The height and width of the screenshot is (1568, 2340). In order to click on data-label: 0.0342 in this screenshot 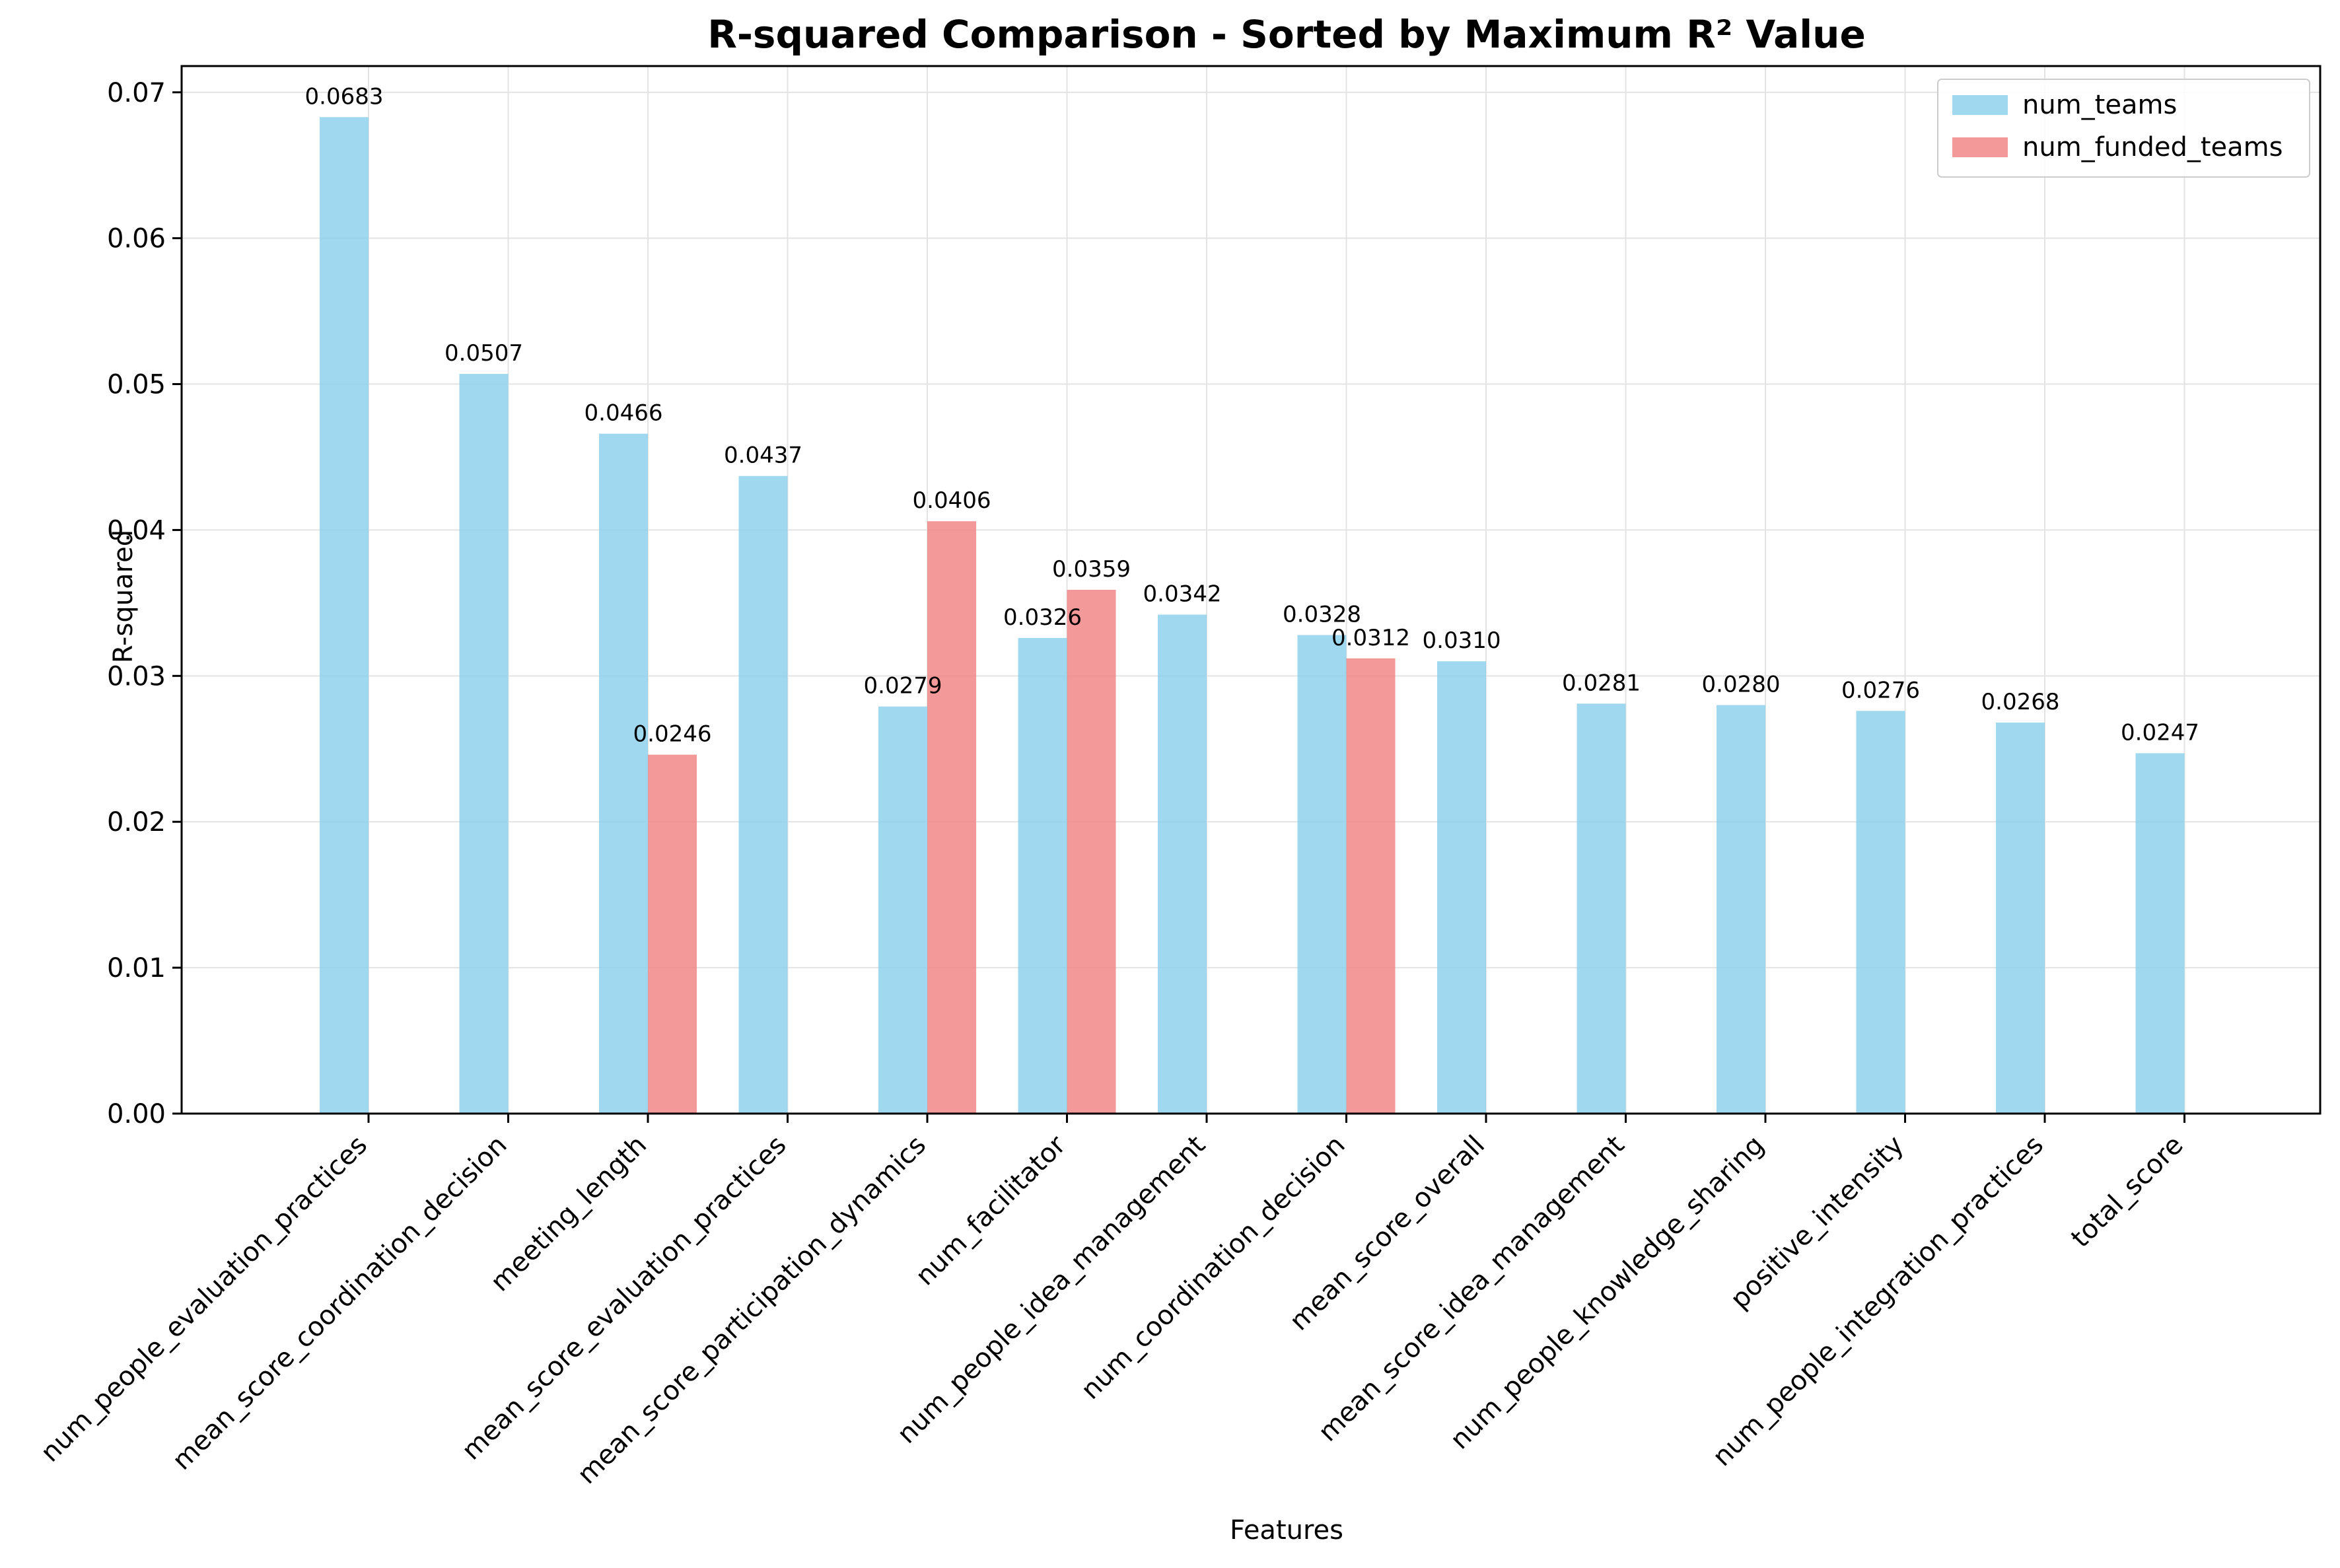, I will do `click(1182, 594)`.